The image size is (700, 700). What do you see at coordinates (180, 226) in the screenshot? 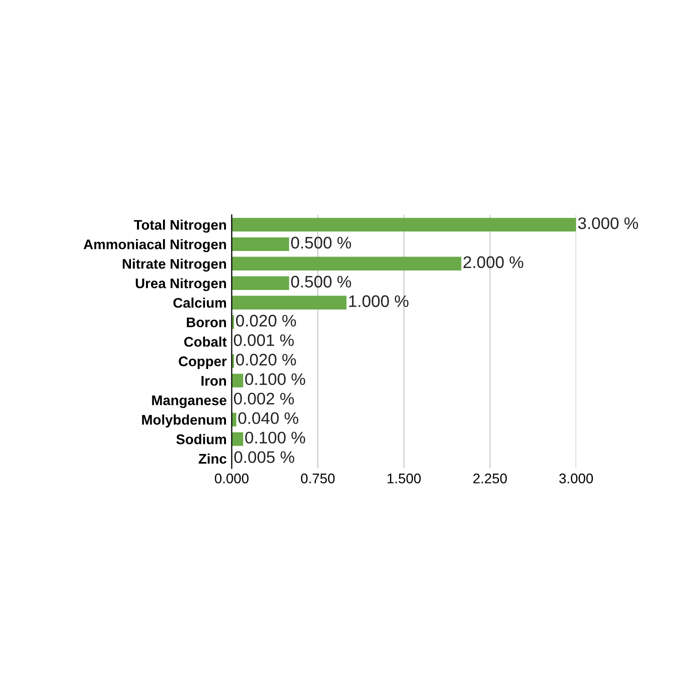
I see `y-tick-label: Total Nitrogen` at bounding box center [180, 226].